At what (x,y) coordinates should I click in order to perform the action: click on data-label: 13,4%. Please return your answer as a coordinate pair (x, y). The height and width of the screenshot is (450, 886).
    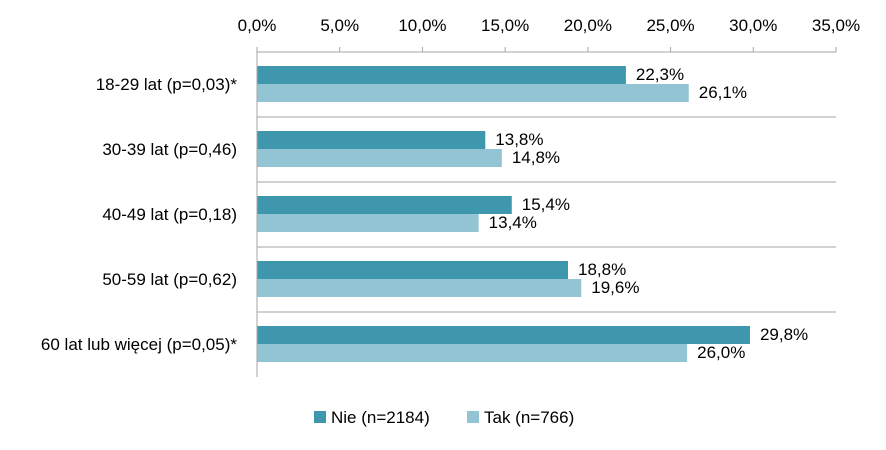
    Looking at the image, I should click on (513, 222).